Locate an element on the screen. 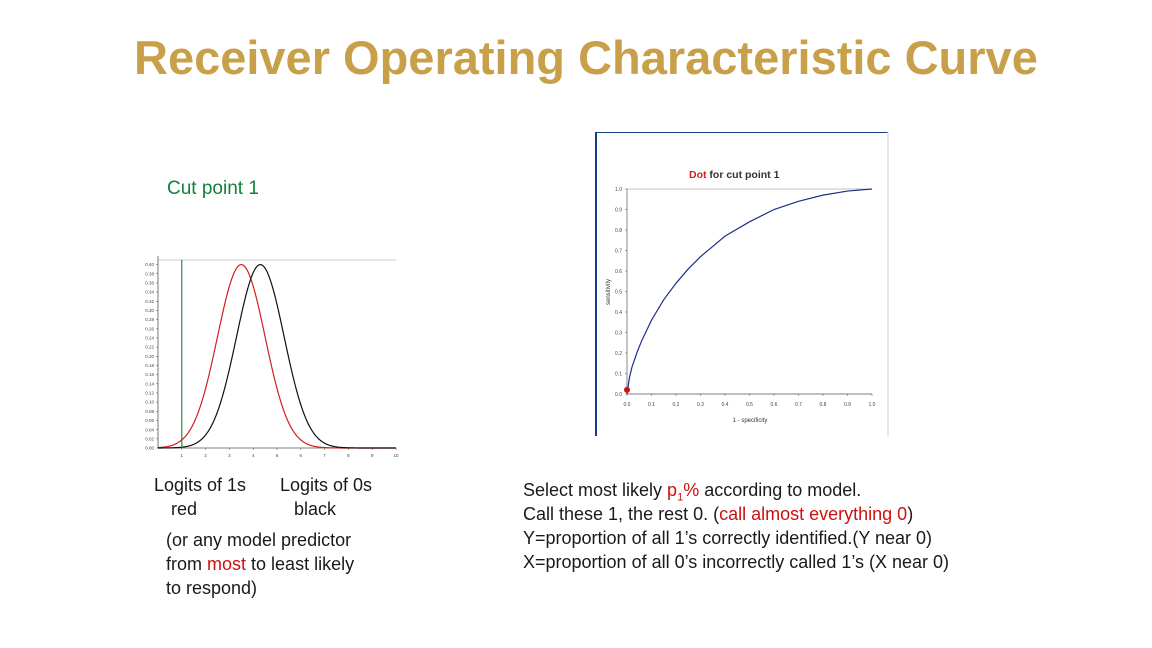  dist-x-tick-label: 1 is located at coordinates (182, 455).